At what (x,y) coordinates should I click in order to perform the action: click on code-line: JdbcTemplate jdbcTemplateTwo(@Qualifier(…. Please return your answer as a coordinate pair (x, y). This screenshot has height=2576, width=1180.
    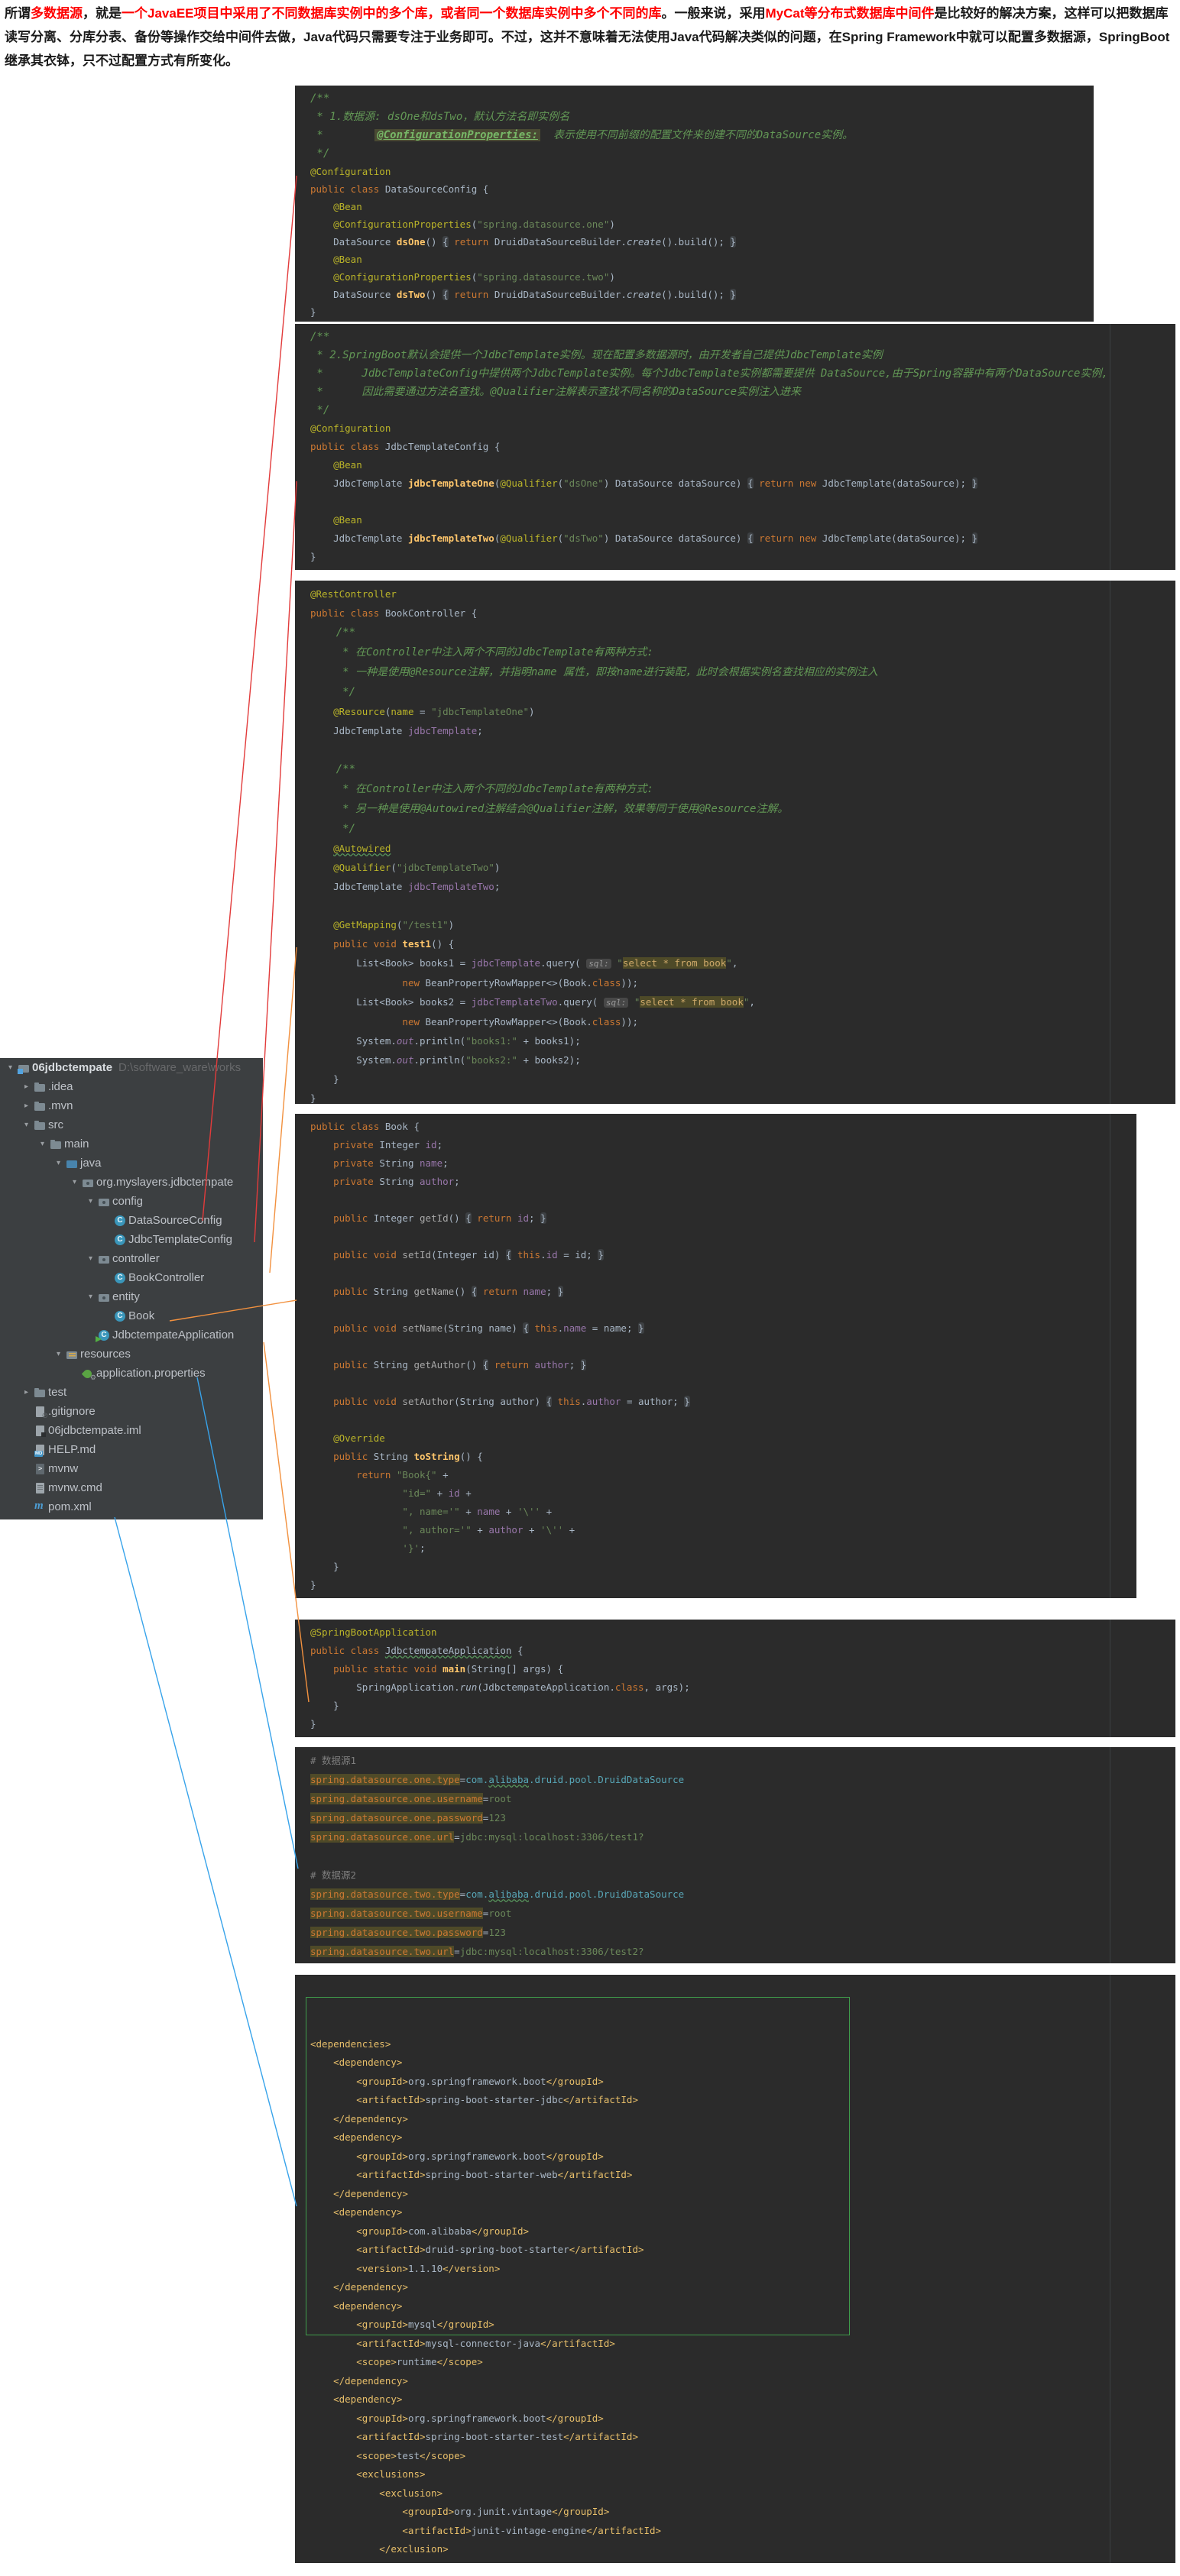
    Looking at the image, I should click on (644, 538).